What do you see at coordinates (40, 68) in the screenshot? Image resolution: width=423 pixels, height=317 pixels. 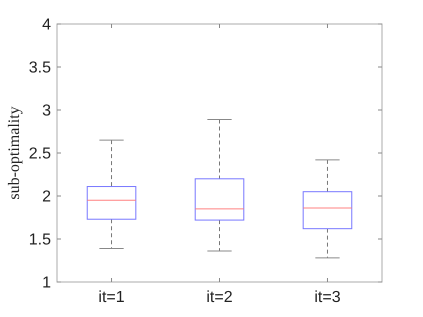 I see `y-tick-label: 3.5` at bounding box center [40, 68].